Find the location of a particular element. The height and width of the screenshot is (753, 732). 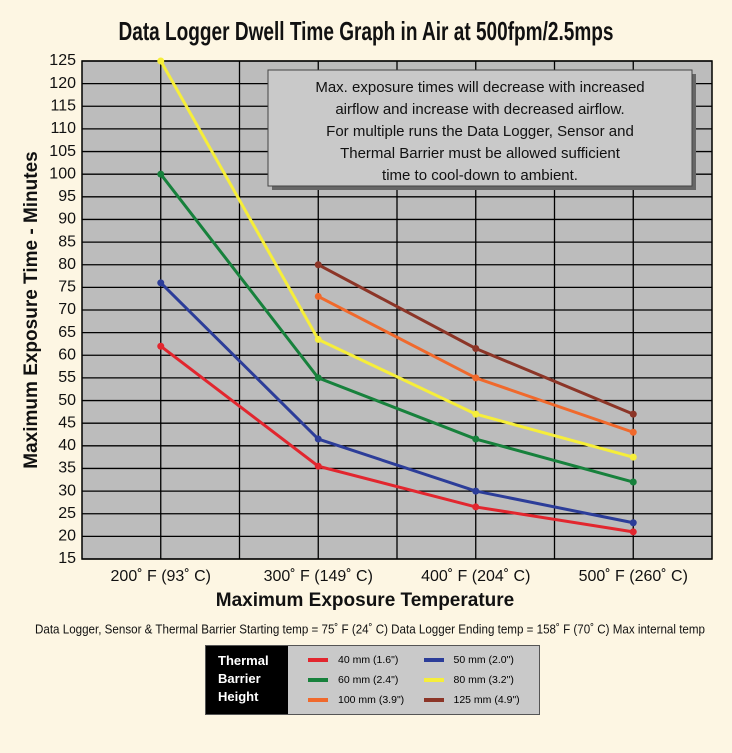

y-tick-label: 105 is located at coordinates (62, 151).